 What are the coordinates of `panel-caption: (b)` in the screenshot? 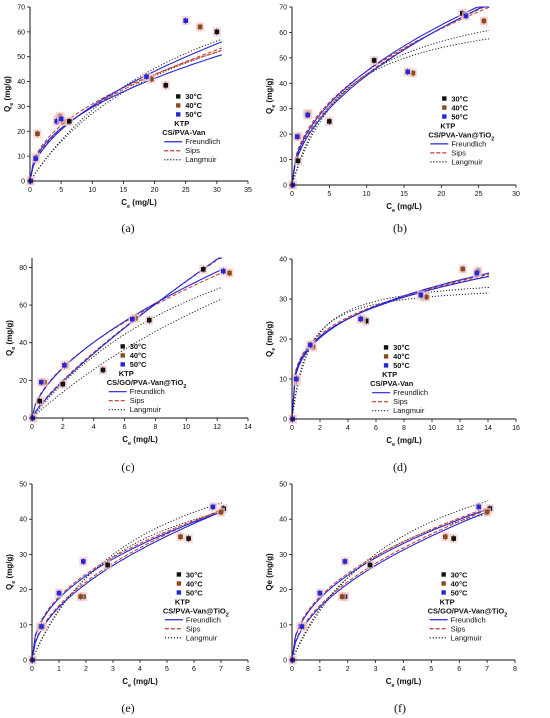 It's located at (400, 228).